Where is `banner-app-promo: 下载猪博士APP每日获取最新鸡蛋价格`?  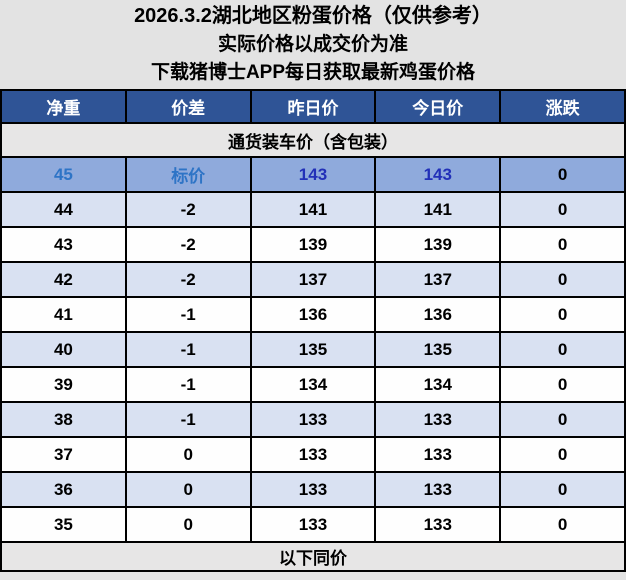
banner-app-promo: 下载猪博士APP每日获取最新鸡蛋价格 is located at coordinates (313, 72).